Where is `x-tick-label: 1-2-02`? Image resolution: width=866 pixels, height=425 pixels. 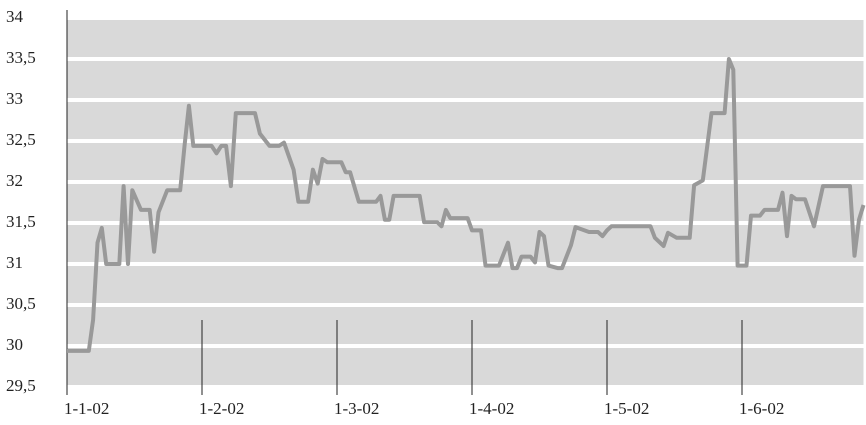
x-tick-label: 1-2-02 is located at coordinates (221, 408).